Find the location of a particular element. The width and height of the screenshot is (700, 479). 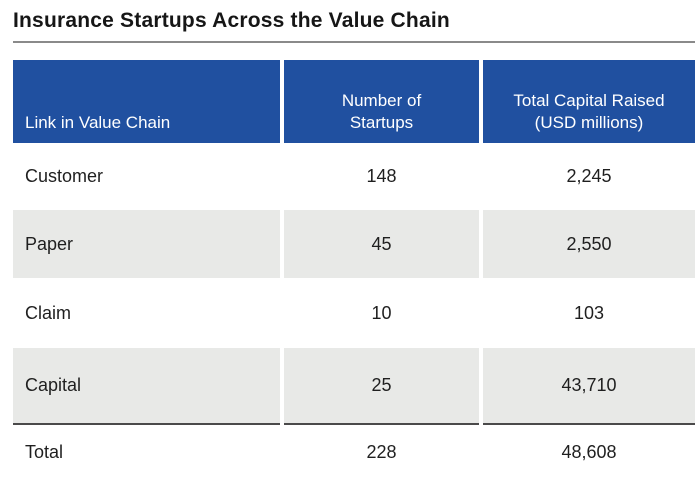

row-customer-capital: 2,245 is located at coordinates (589, 176).